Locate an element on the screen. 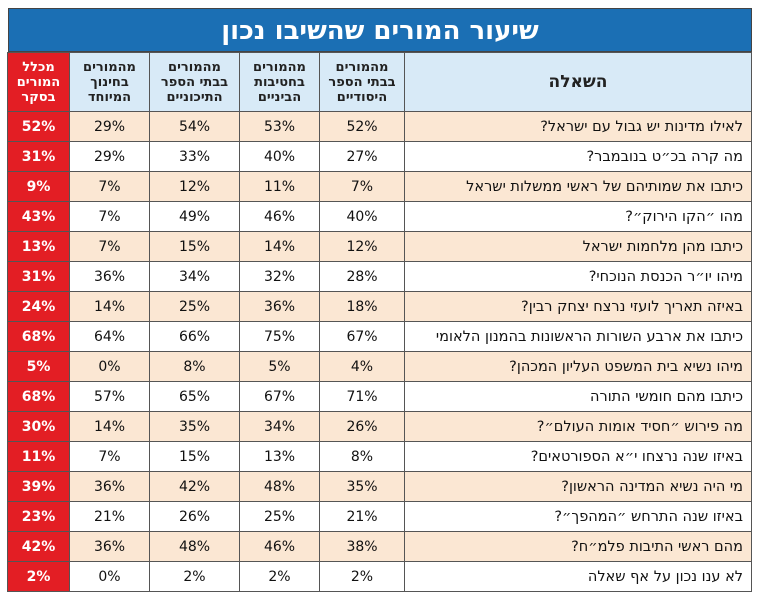  table-row: כיתבו מהם חומשי התורה 71% 67% 65% 57% 68% is located at coordinates (379, 396).